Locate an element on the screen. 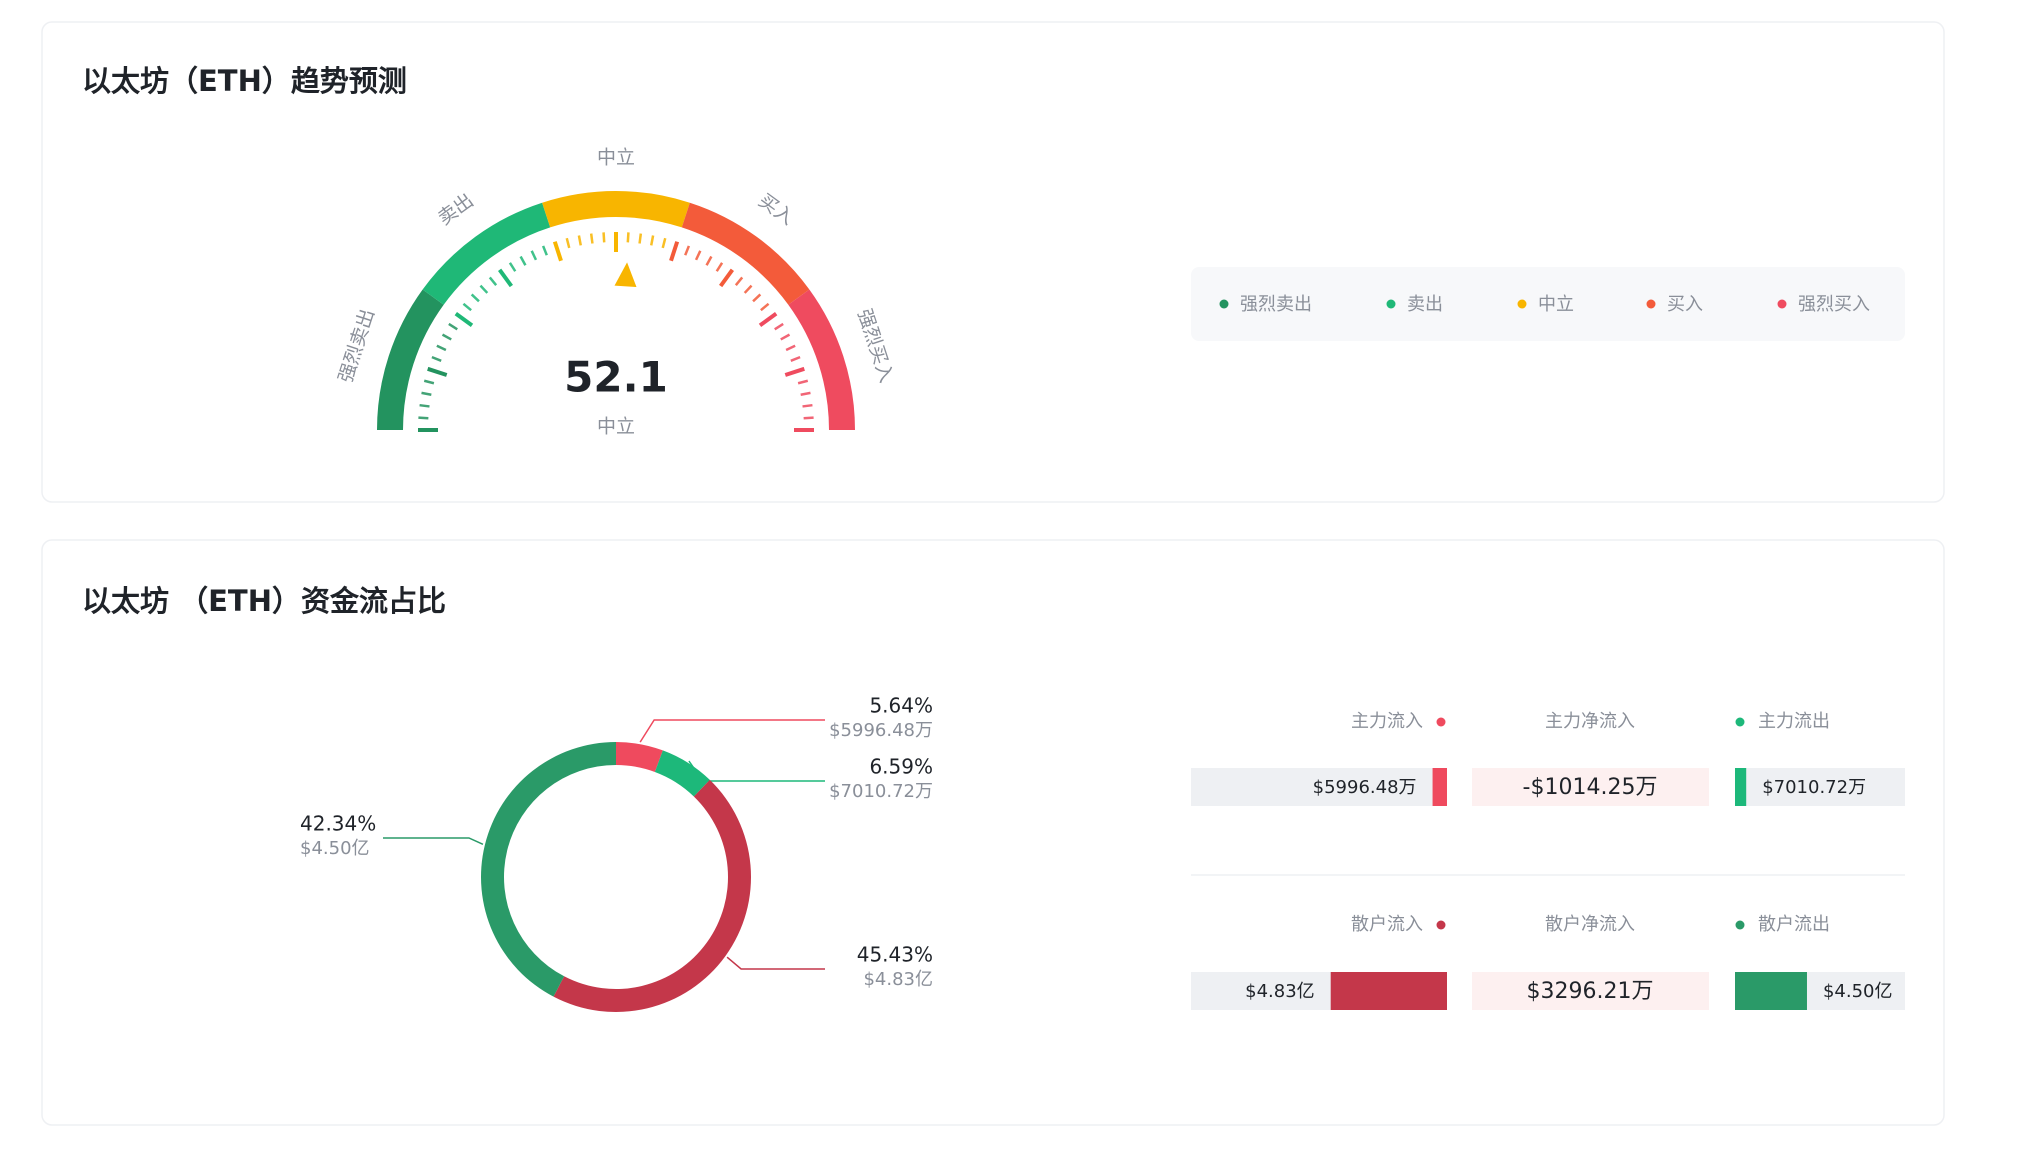  inflow-amount: $4.83亿 is located at coordinates (1280, 991).